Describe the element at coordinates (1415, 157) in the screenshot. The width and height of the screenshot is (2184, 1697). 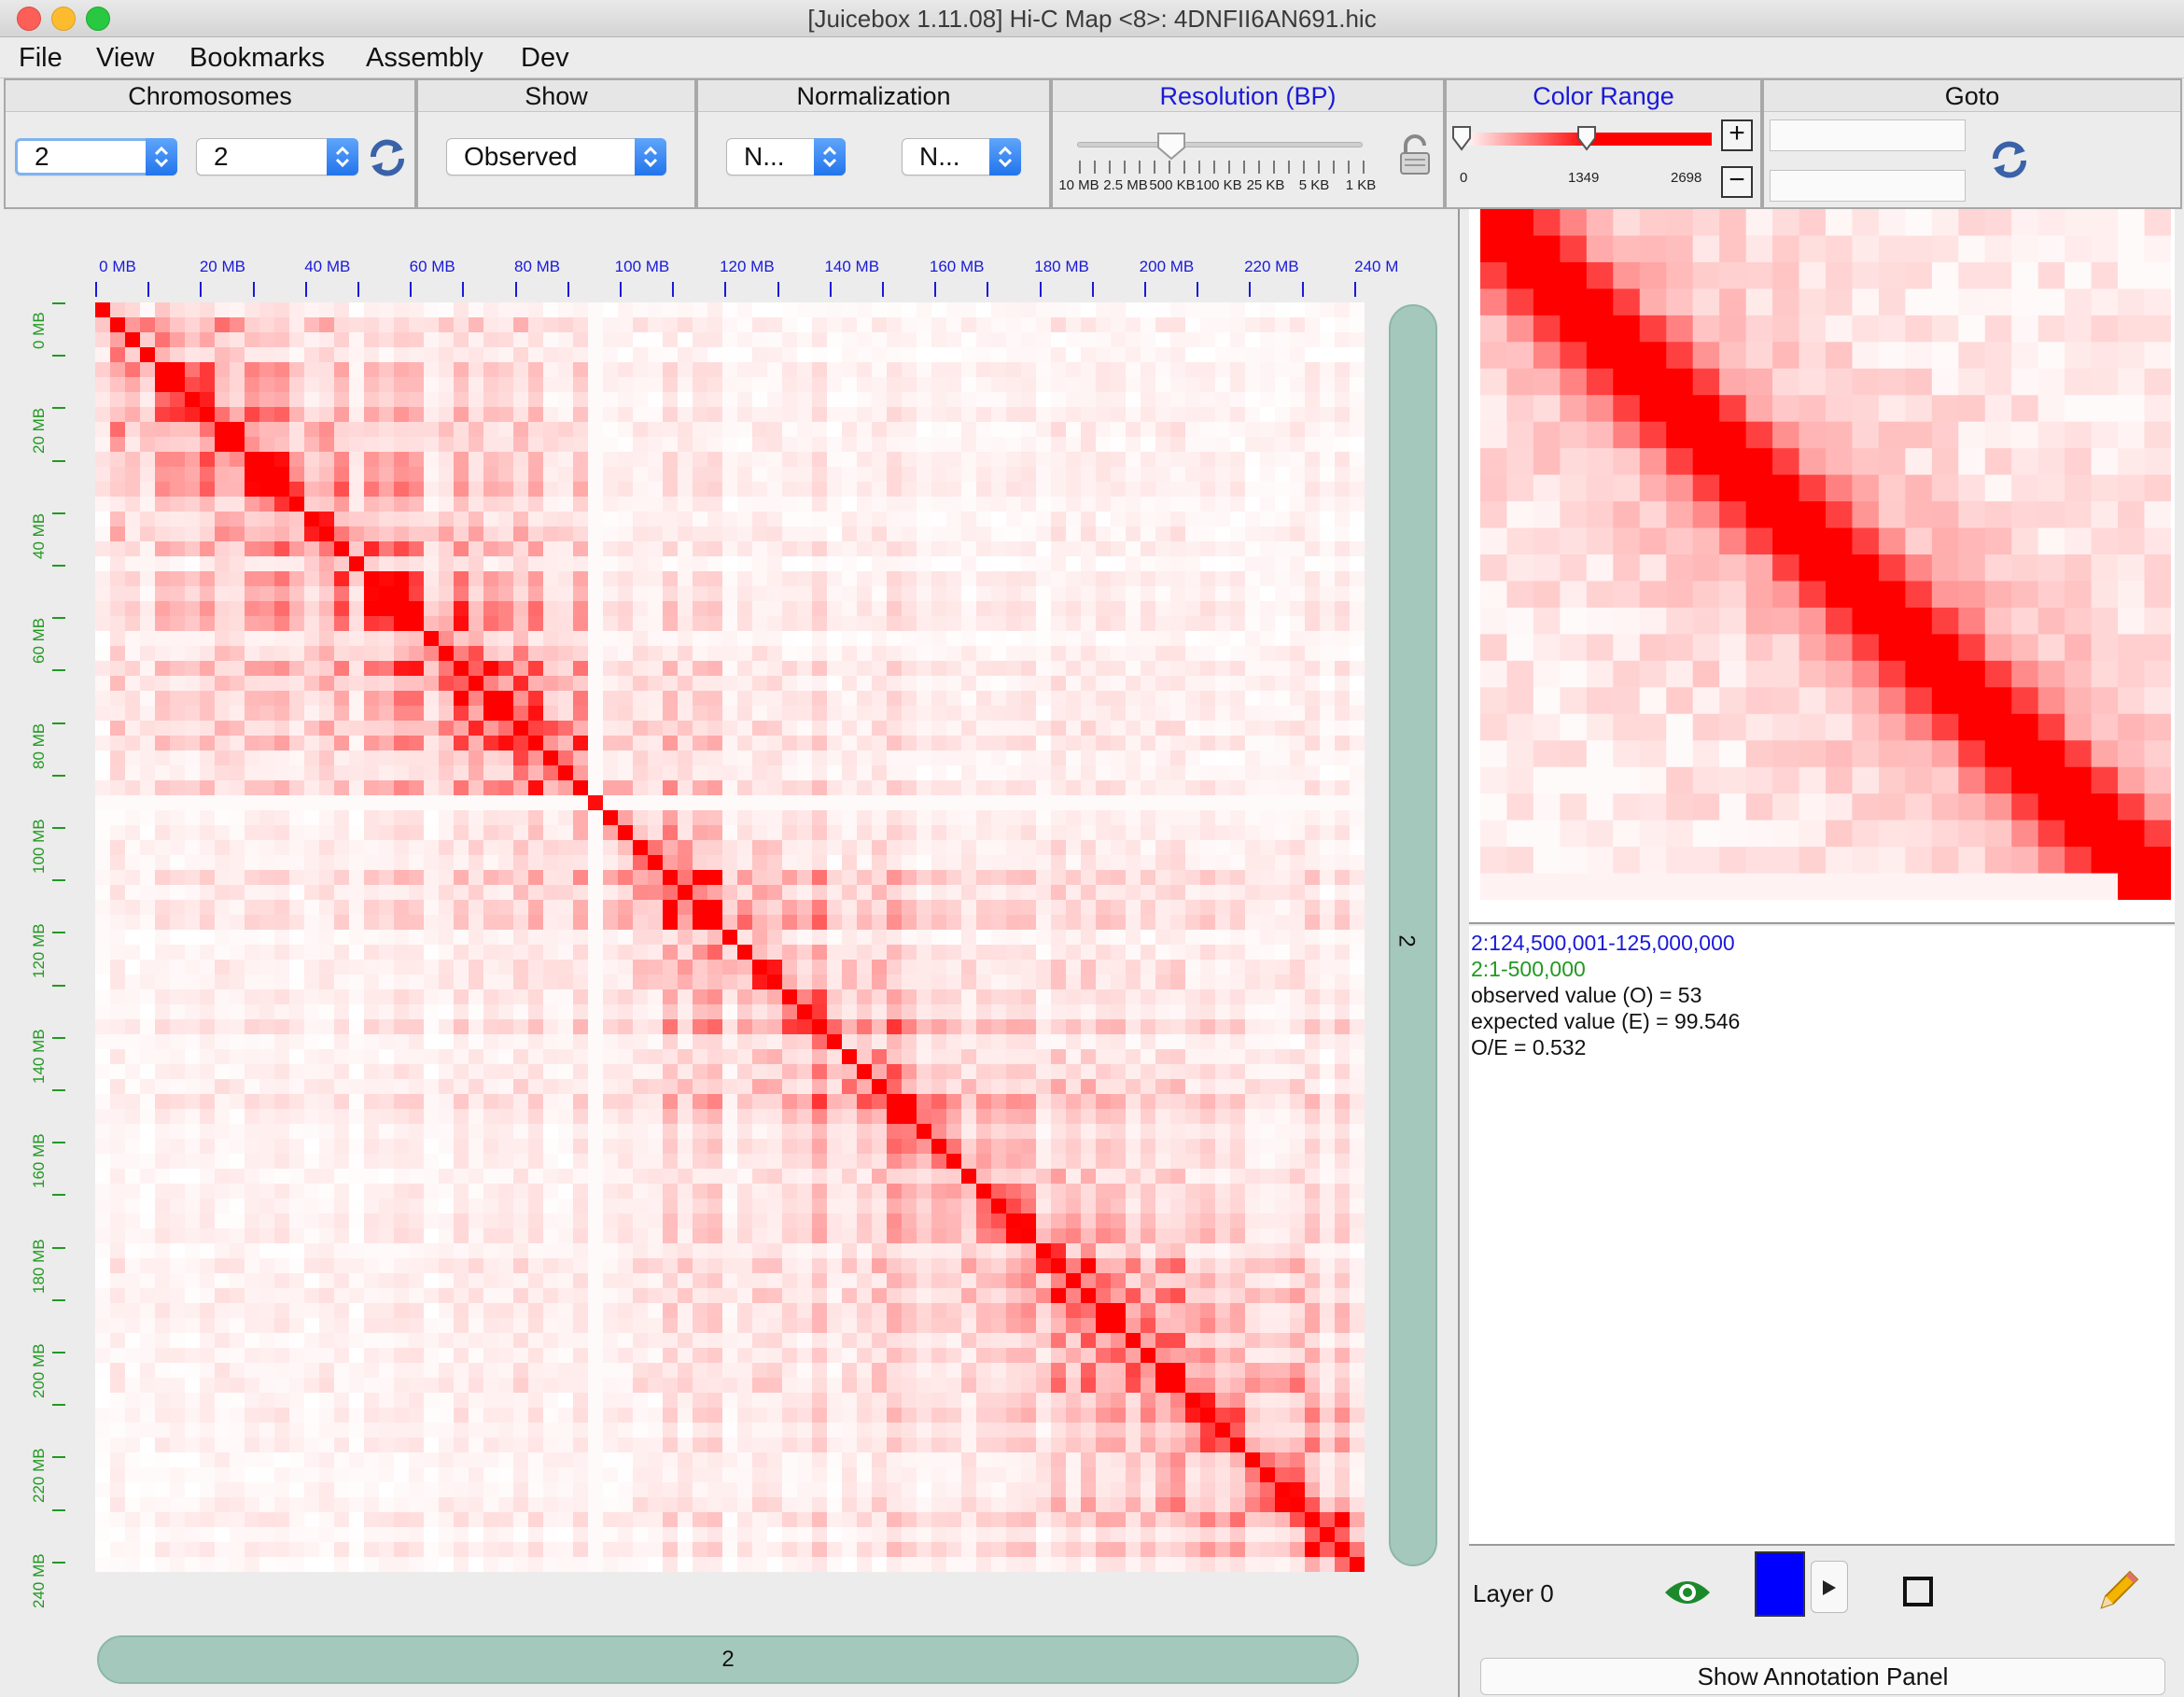
I see `lock-icon` at that location.